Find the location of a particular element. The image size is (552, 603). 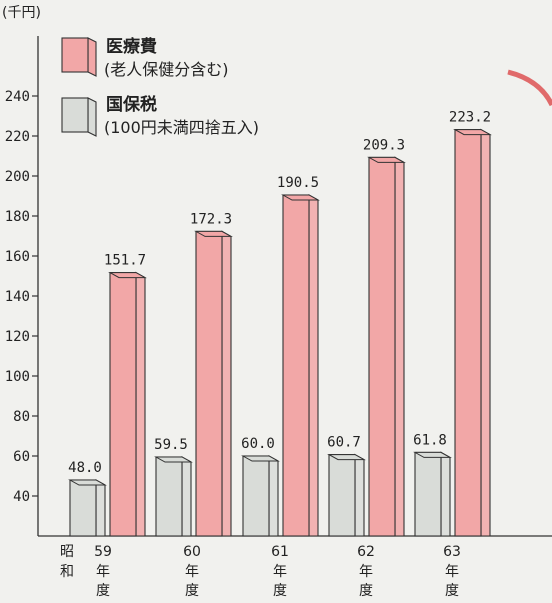

medical-bar-value-label: 190.5 is located at coordinates (298, 183).